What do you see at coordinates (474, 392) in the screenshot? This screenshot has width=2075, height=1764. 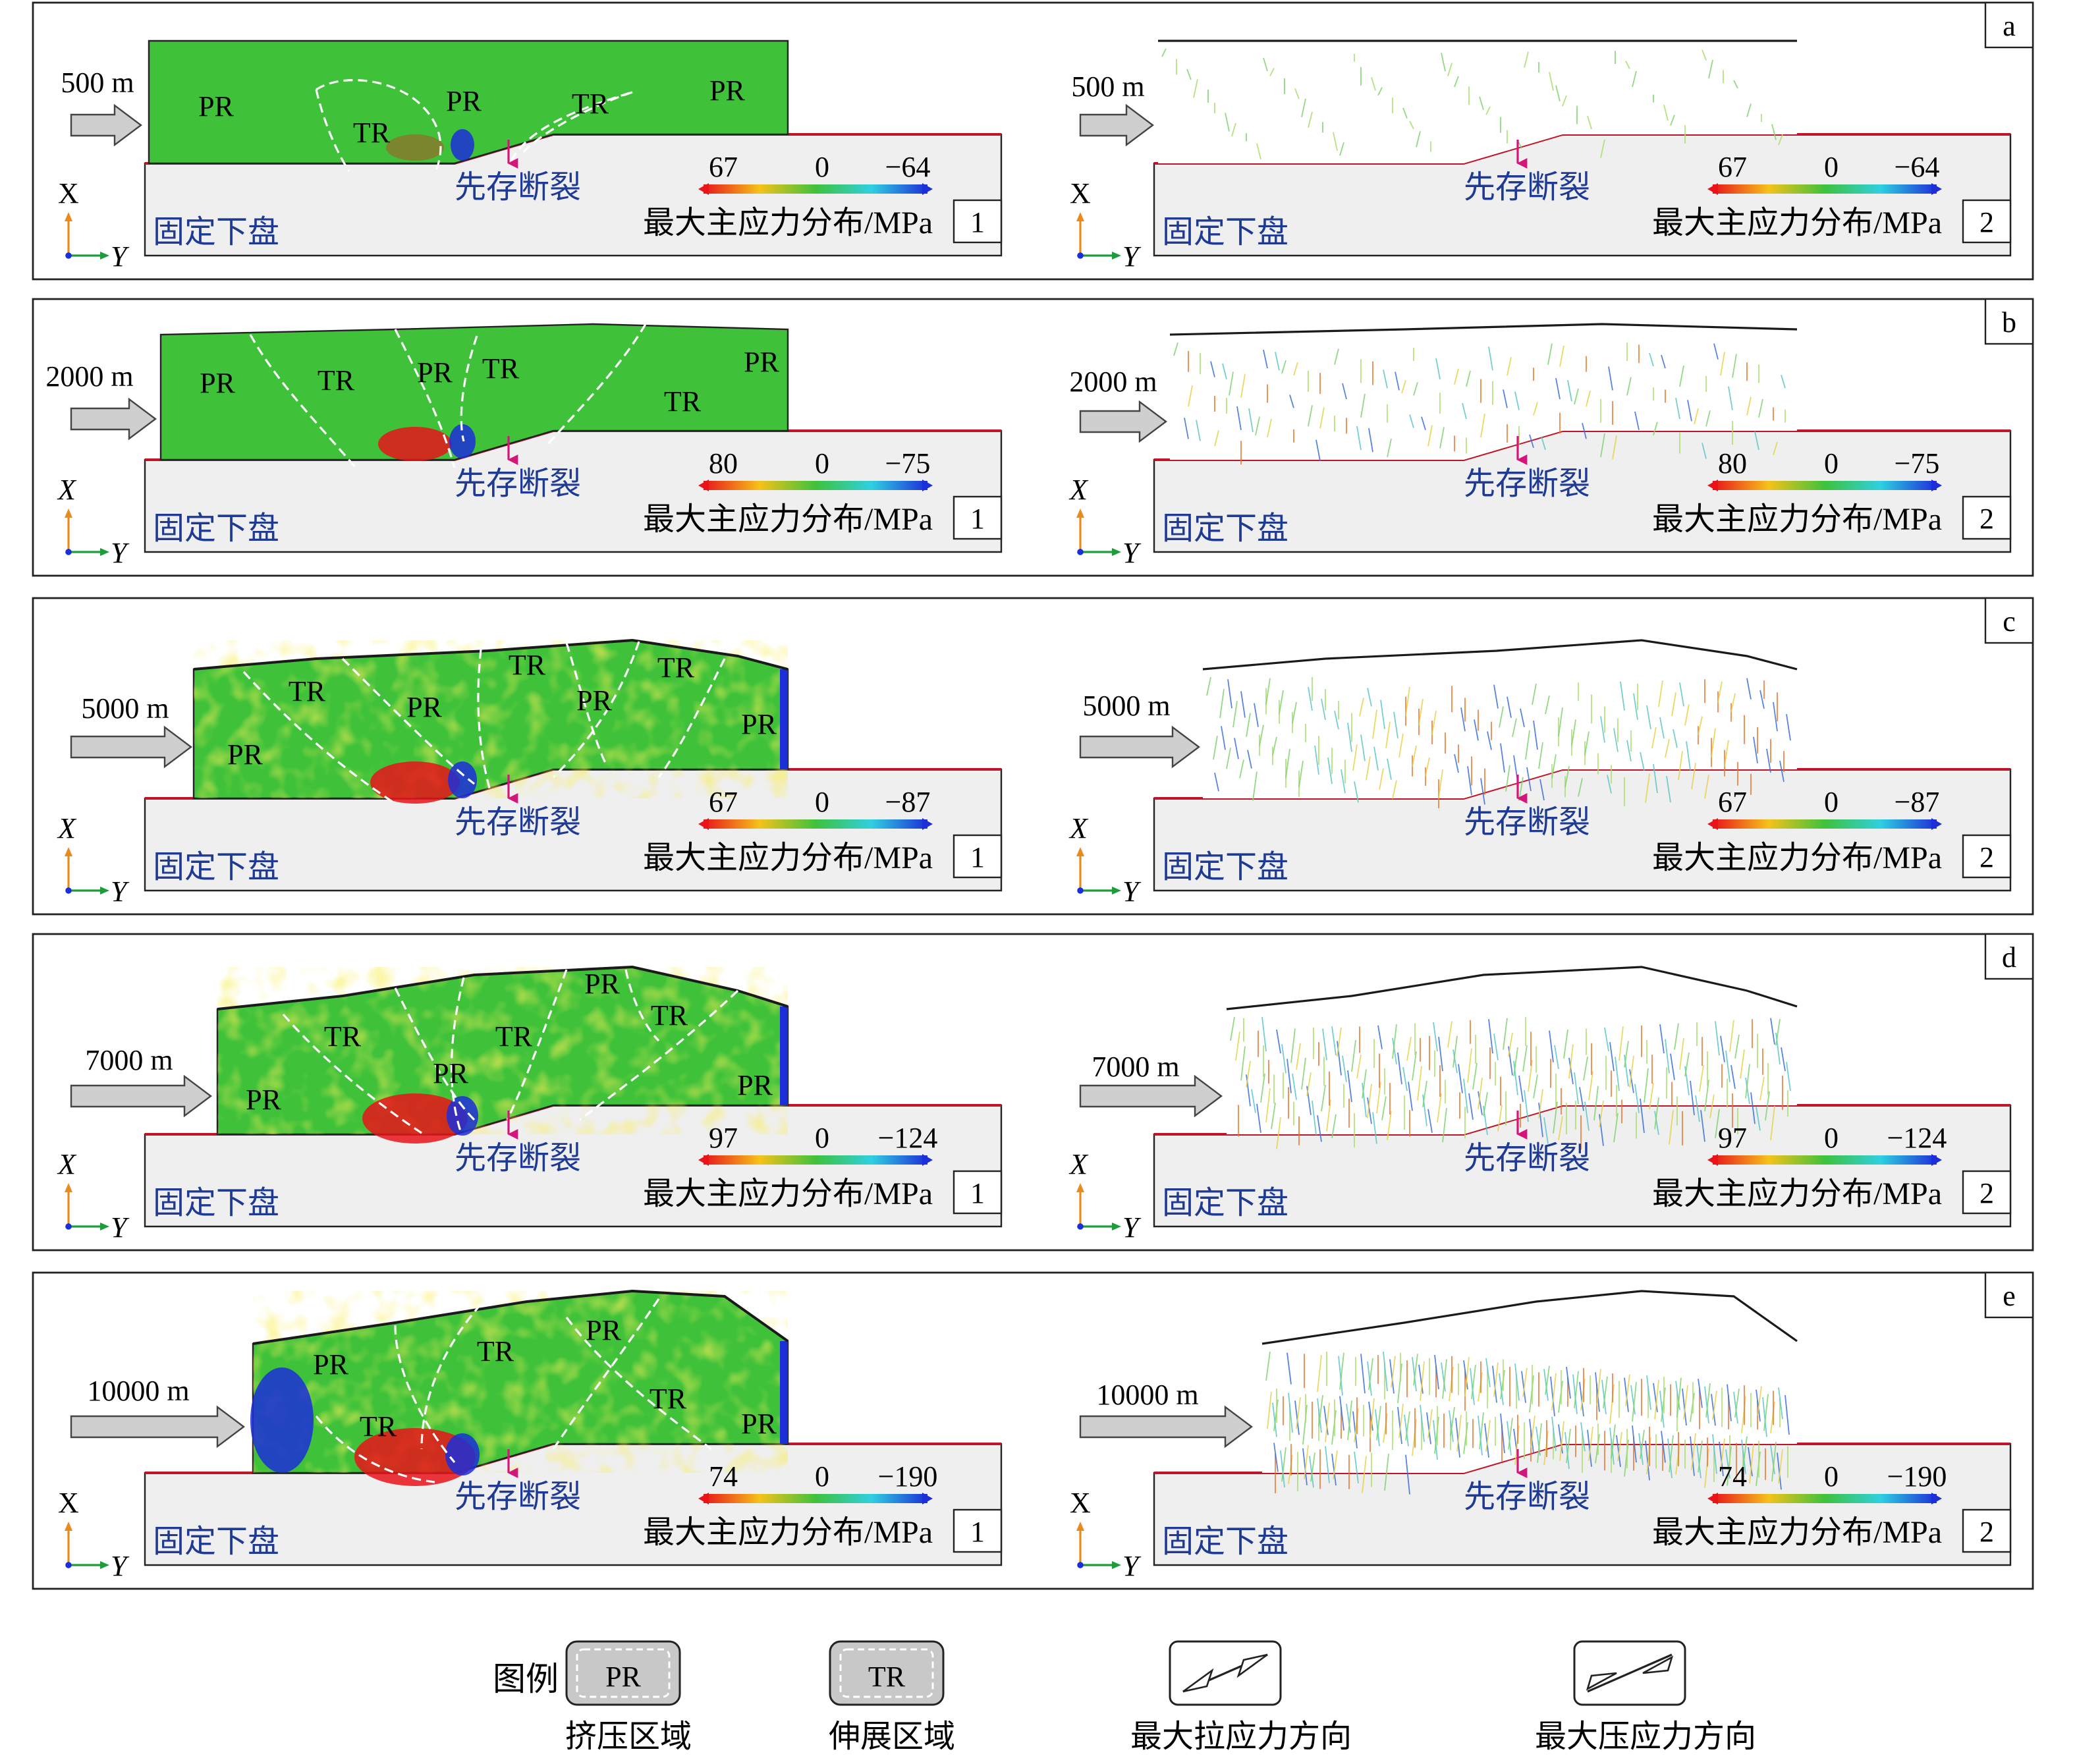 I see `hanging-wall-stress` at bounding box center [474, 392].